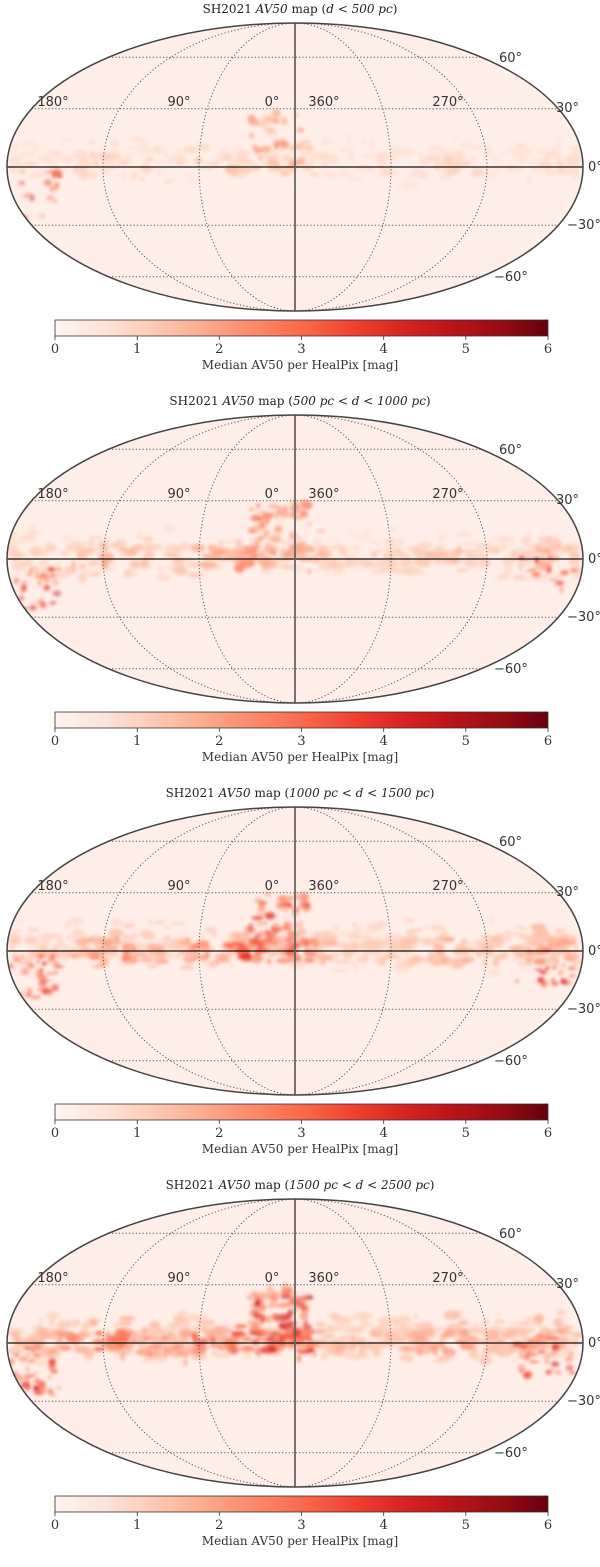 The height and width of the screenshot is (1567, 600). I want to click on colorbar-label-4: Median AV50 per HealPix [mag], so click(300, 1541).